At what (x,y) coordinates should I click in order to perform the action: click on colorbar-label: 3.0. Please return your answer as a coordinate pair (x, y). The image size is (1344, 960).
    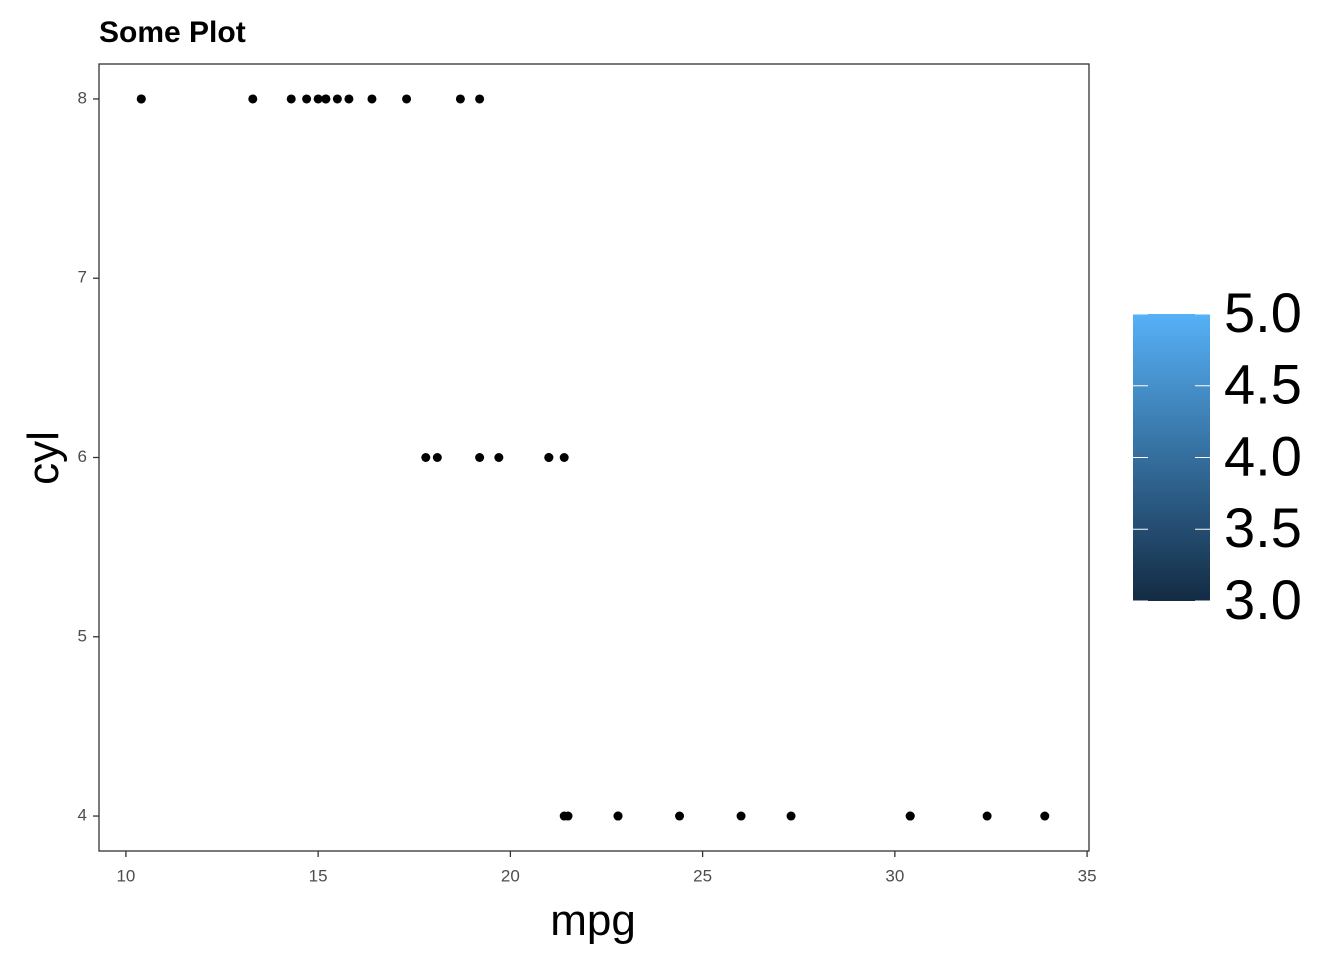
    Looking at the image, I should click on (1263, 599).